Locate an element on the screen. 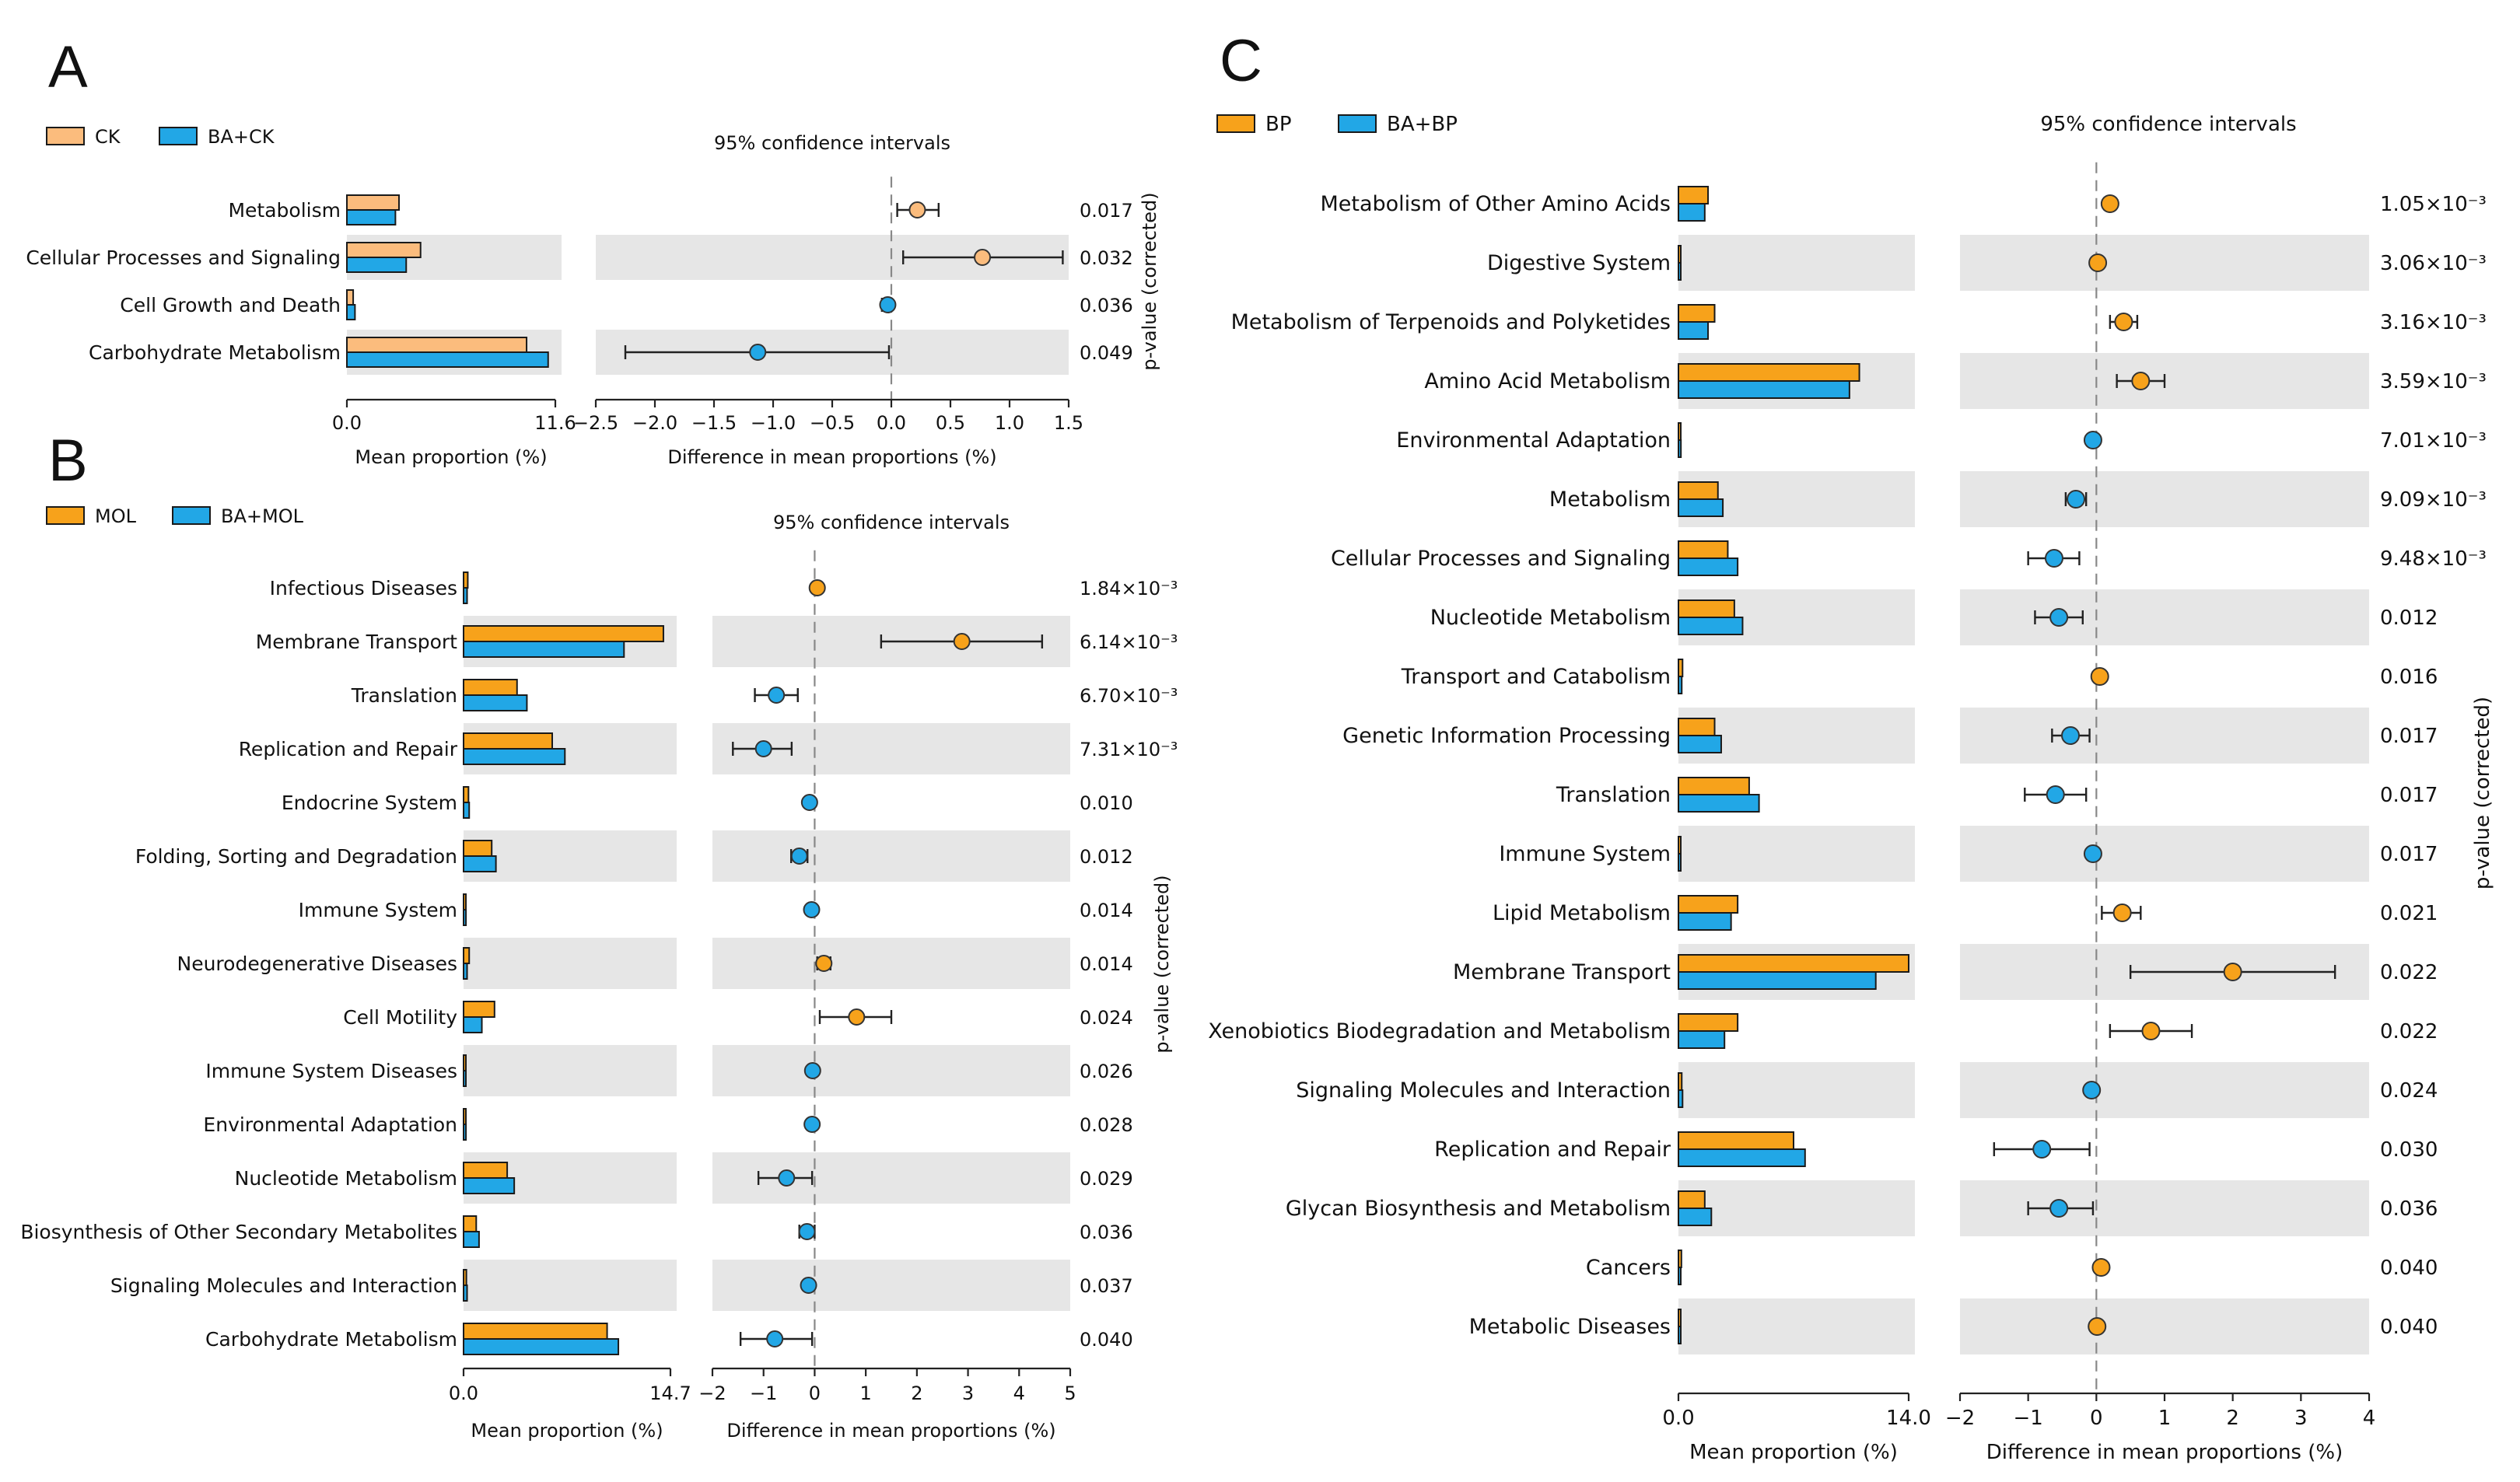 This screenshot has width=2520, height=1482. legend-label: BA+BP is located at coordinates (1423, 124).